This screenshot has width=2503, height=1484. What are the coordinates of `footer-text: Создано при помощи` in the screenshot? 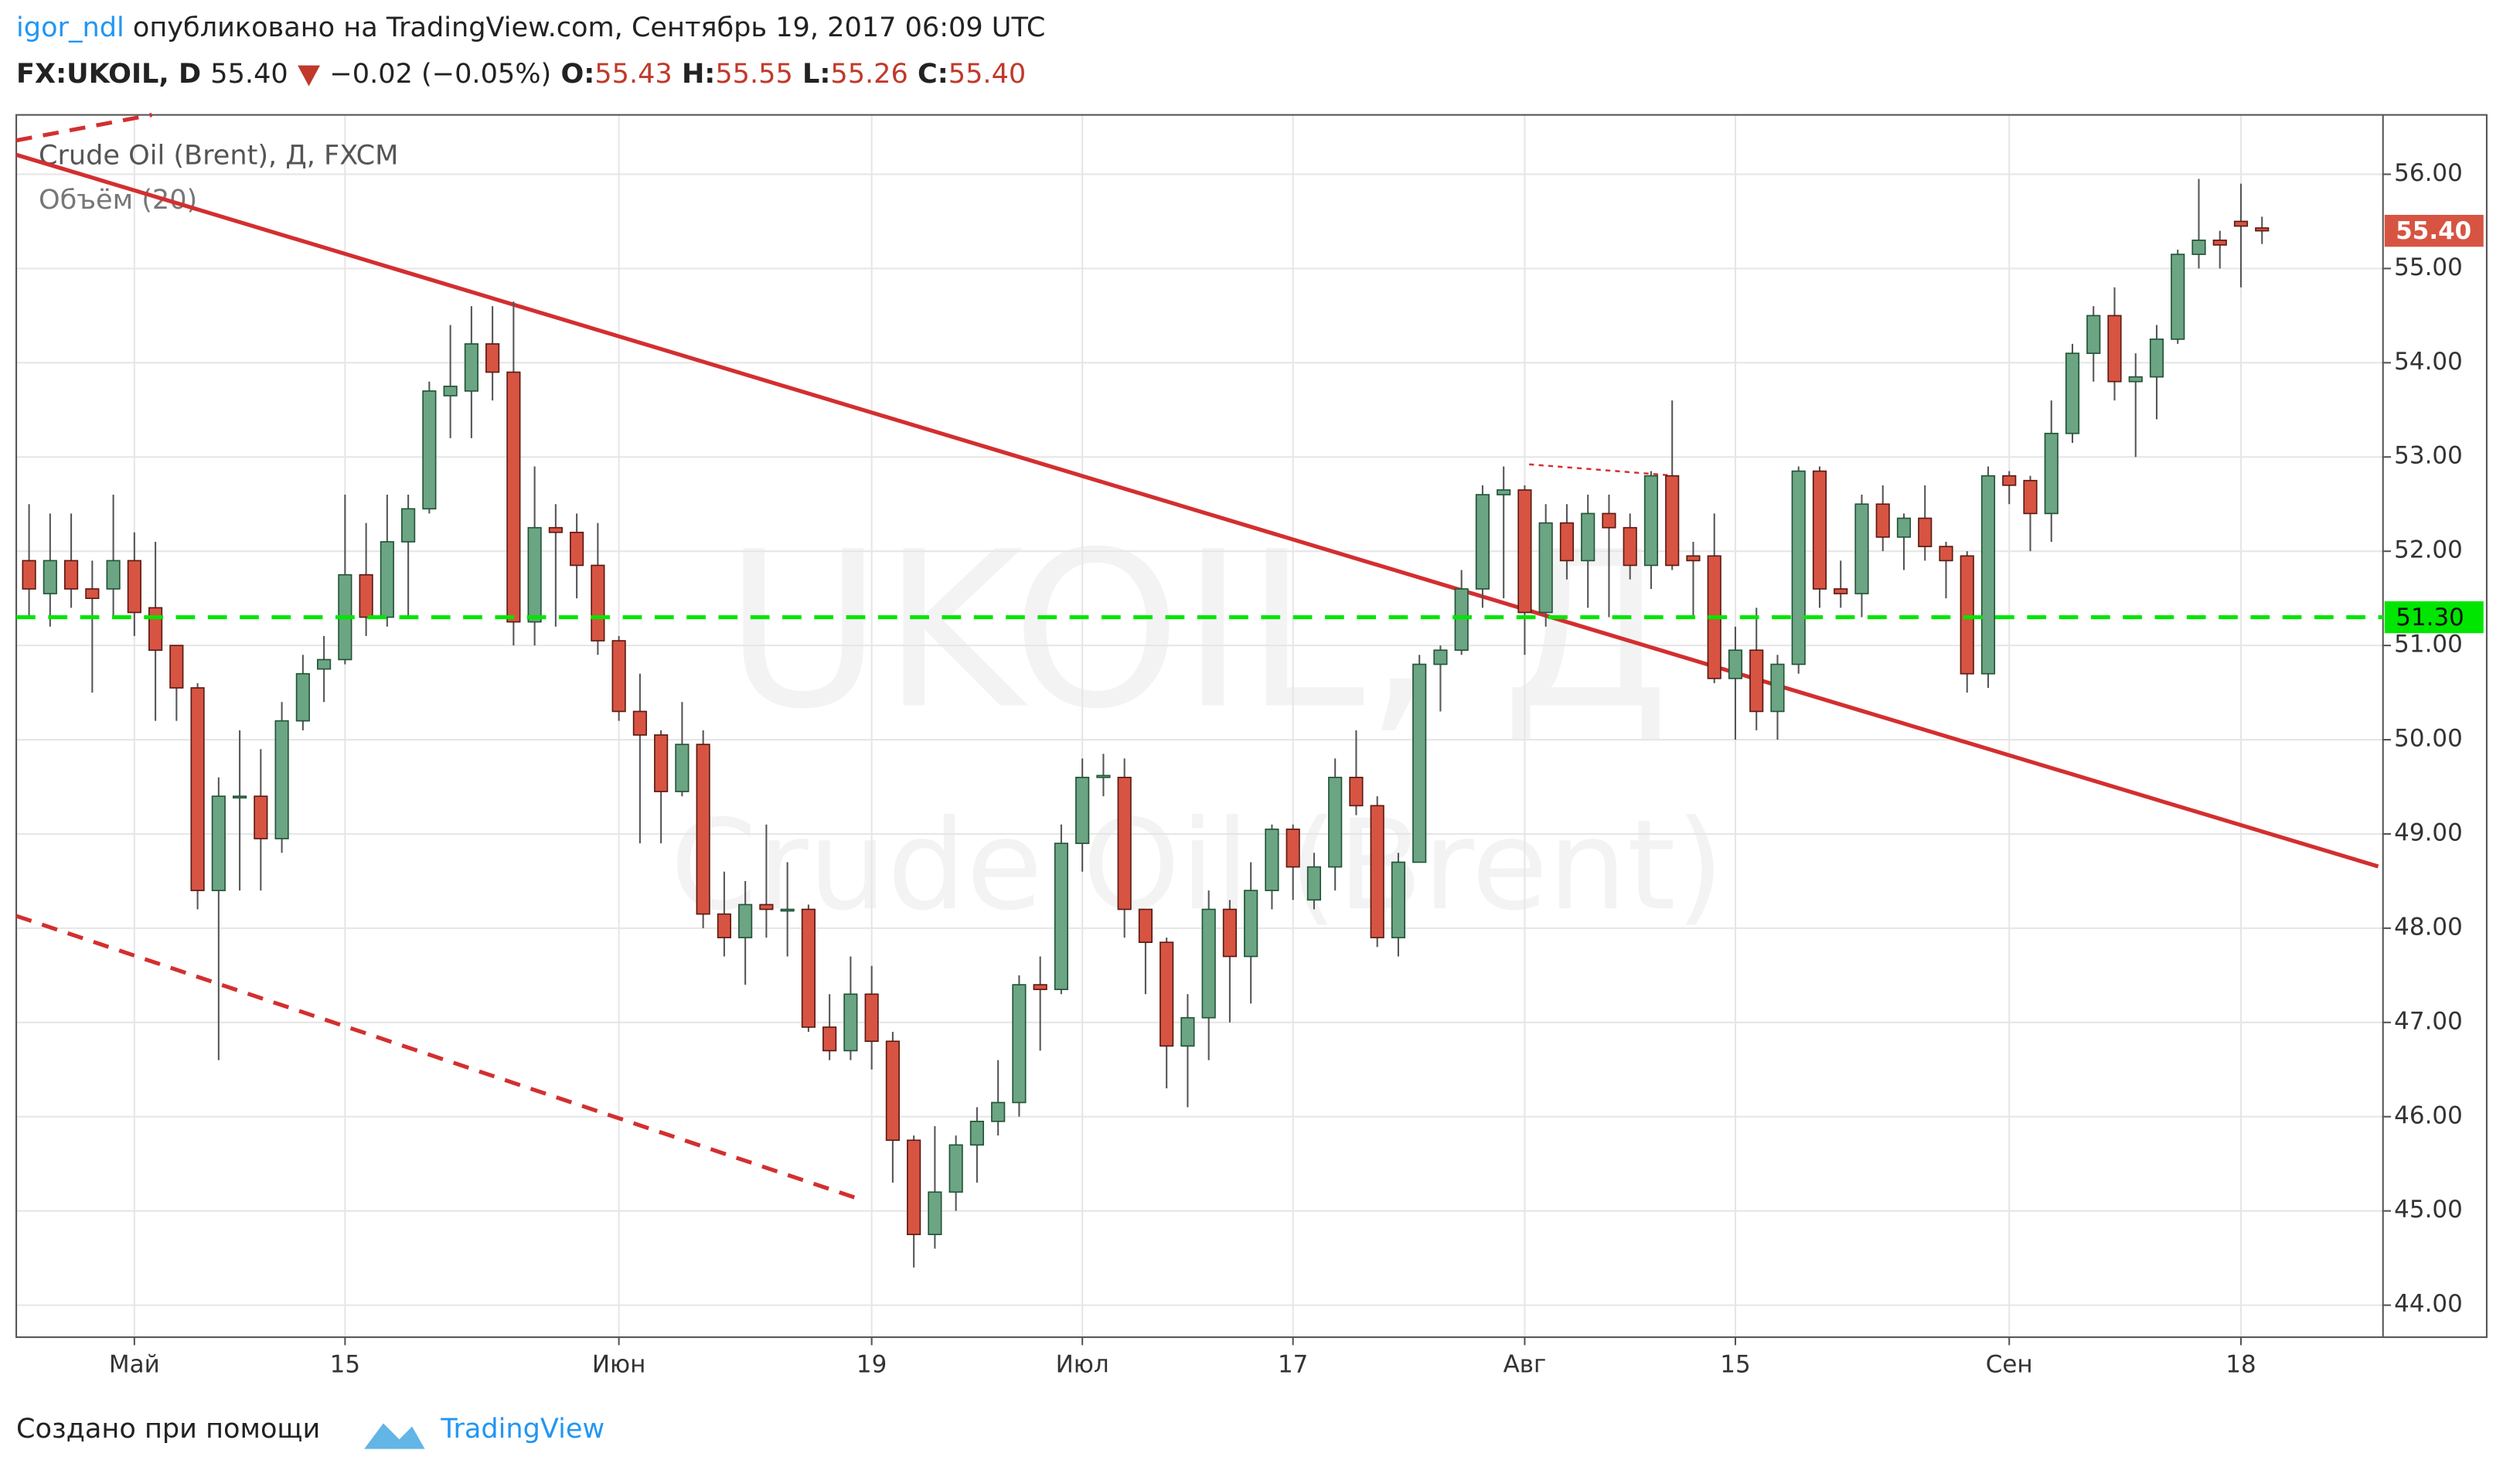 It's located at (168, 1429).